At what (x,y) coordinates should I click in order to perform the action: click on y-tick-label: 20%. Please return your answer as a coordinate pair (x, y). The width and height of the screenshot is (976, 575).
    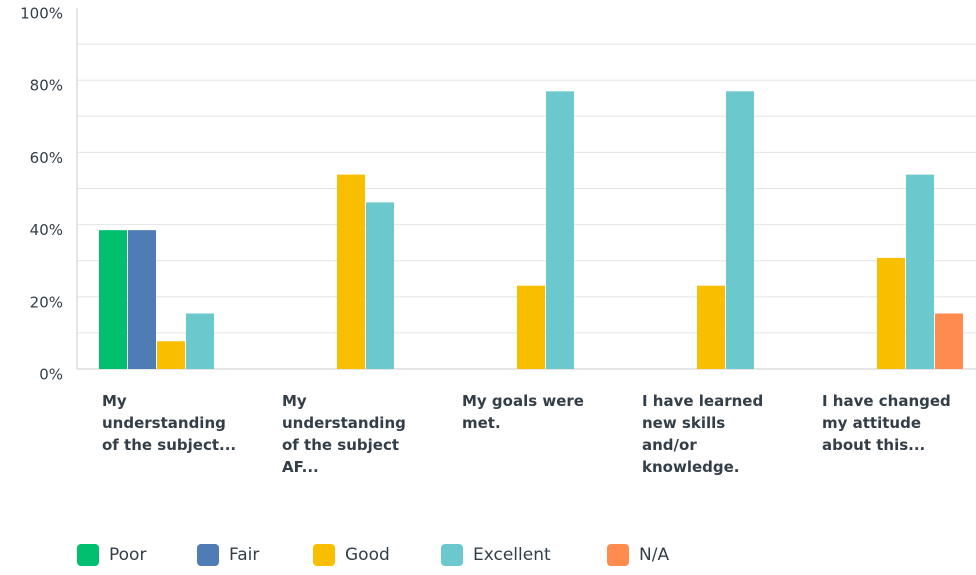
    Looking at the image, I should click on (46, 302).